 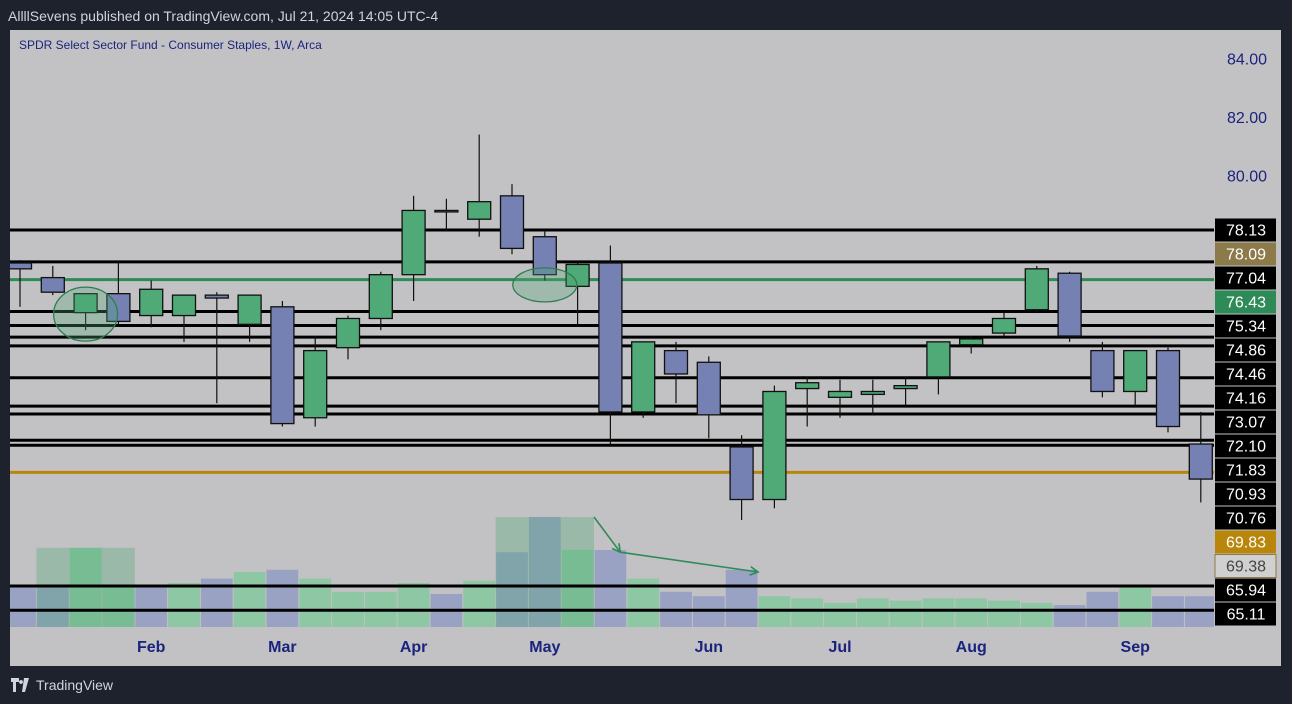 I want to click on price-level-label: 71.83, so click(x=1246, y=471).